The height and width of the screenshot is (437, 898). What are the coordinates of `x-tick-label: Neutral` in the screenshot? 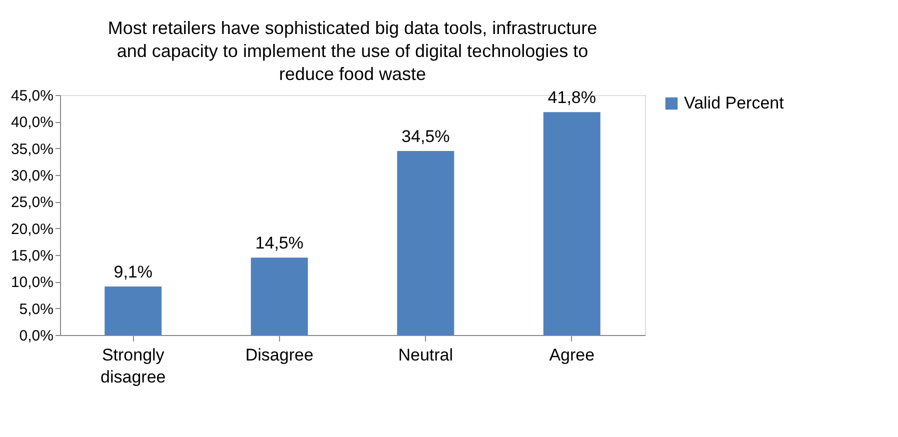 It's located at (426, 355).